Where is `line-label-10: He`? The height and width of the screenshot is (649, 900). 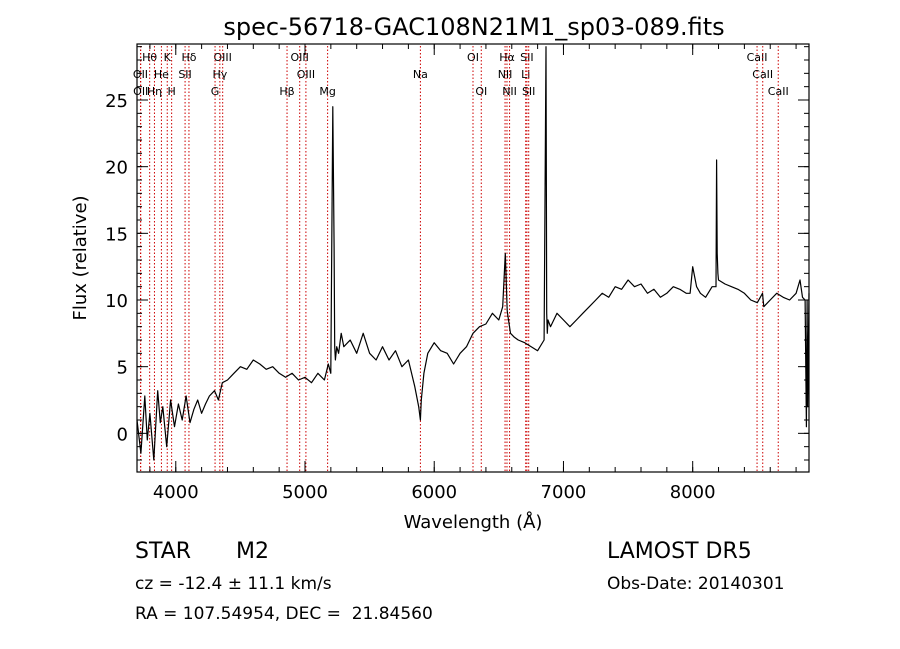
line-label-10: He is located at coordinates (161, 74).